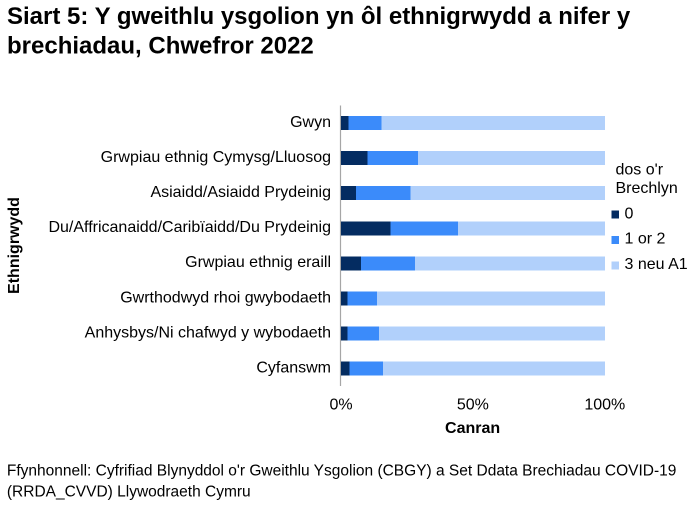  Describe the element at coordinates (647, 188) in the screenshot. I see `svg-text: Brechlyn` at that location.